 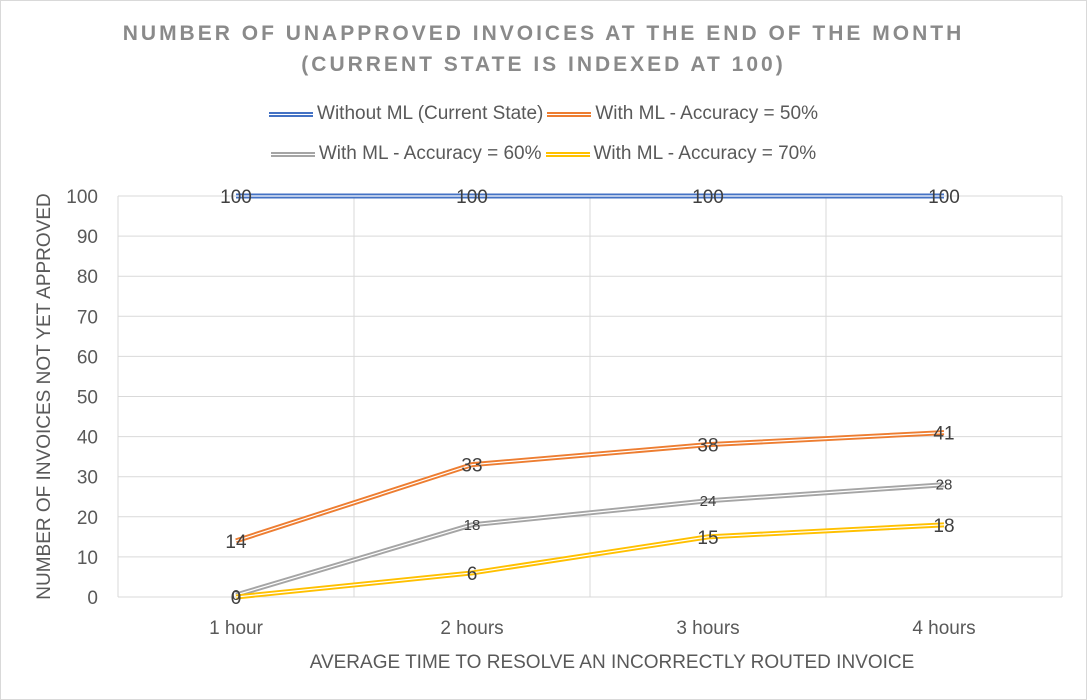 What do you see at coordinates (472, 525) in the screenshot?
I see `data-label-series-2: 18` at bounding box center [472, 525].